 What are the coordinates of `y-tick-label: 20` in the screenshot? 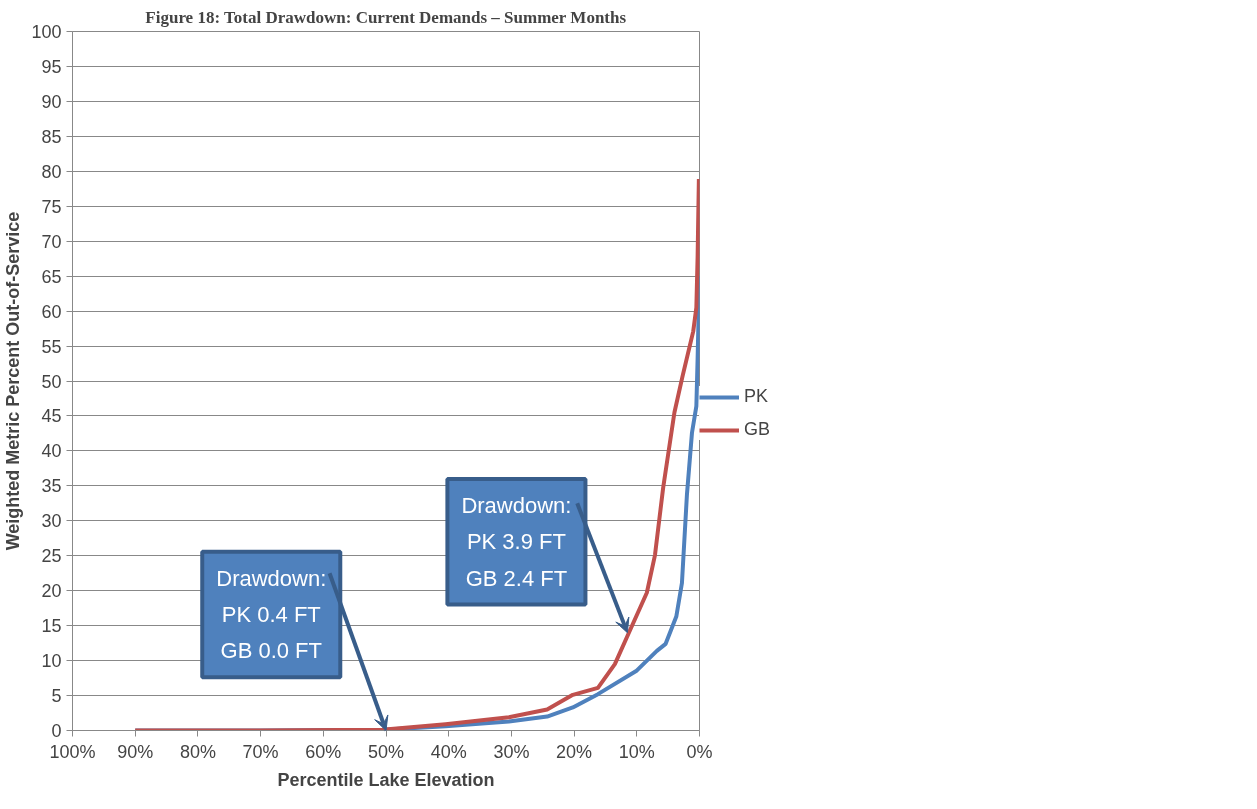 It's located at (51, 591).